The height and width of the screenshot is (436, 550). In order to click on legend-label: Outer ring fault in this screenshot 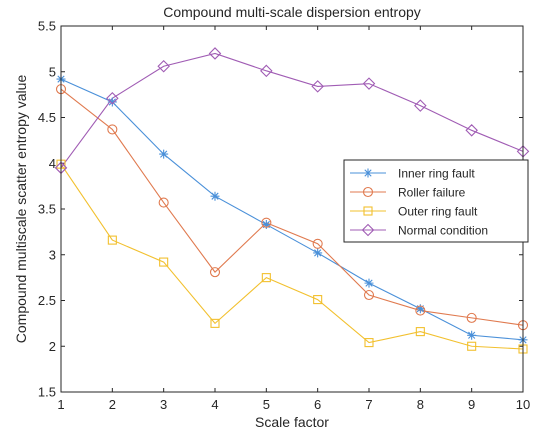, I will do `click(438, 212)`.